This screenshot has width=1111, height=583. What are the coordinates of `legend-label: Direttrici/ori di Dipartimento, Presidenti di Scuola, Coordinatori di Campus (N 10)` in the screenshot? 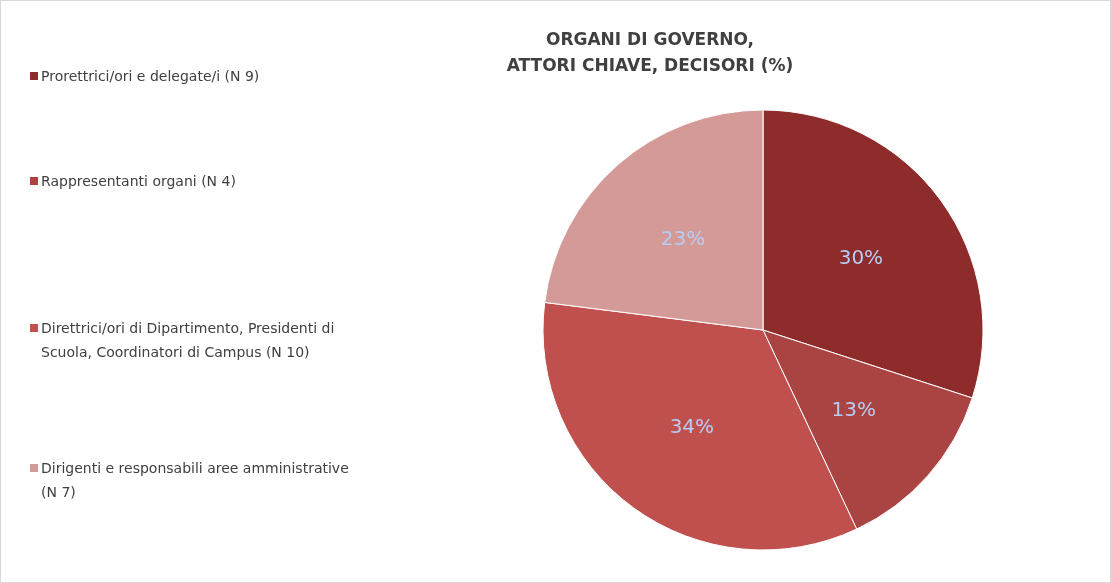 It's located at (188, 340).